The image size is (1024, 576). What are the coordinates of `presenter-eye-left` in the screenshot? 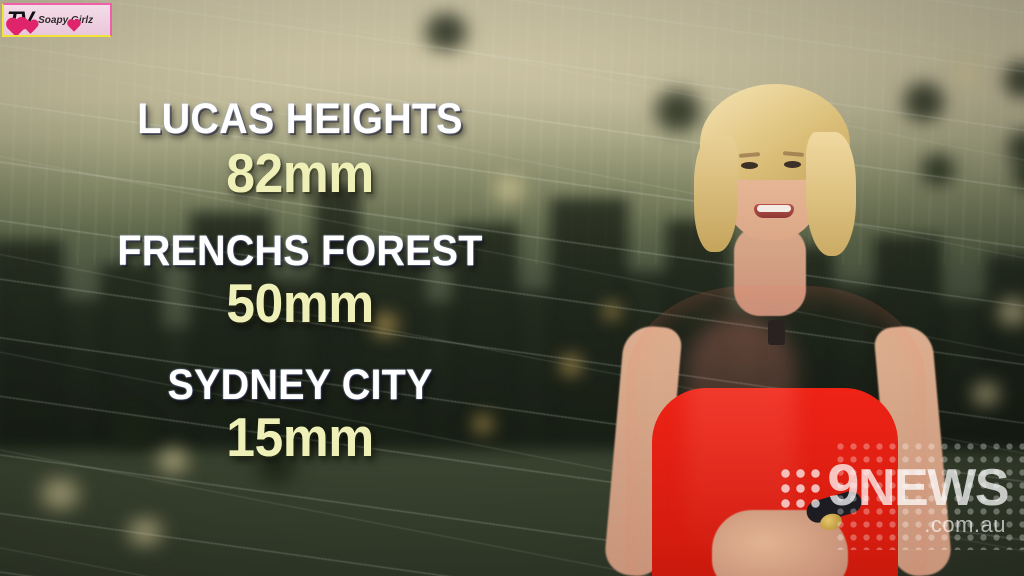 It's located at (749, 165).